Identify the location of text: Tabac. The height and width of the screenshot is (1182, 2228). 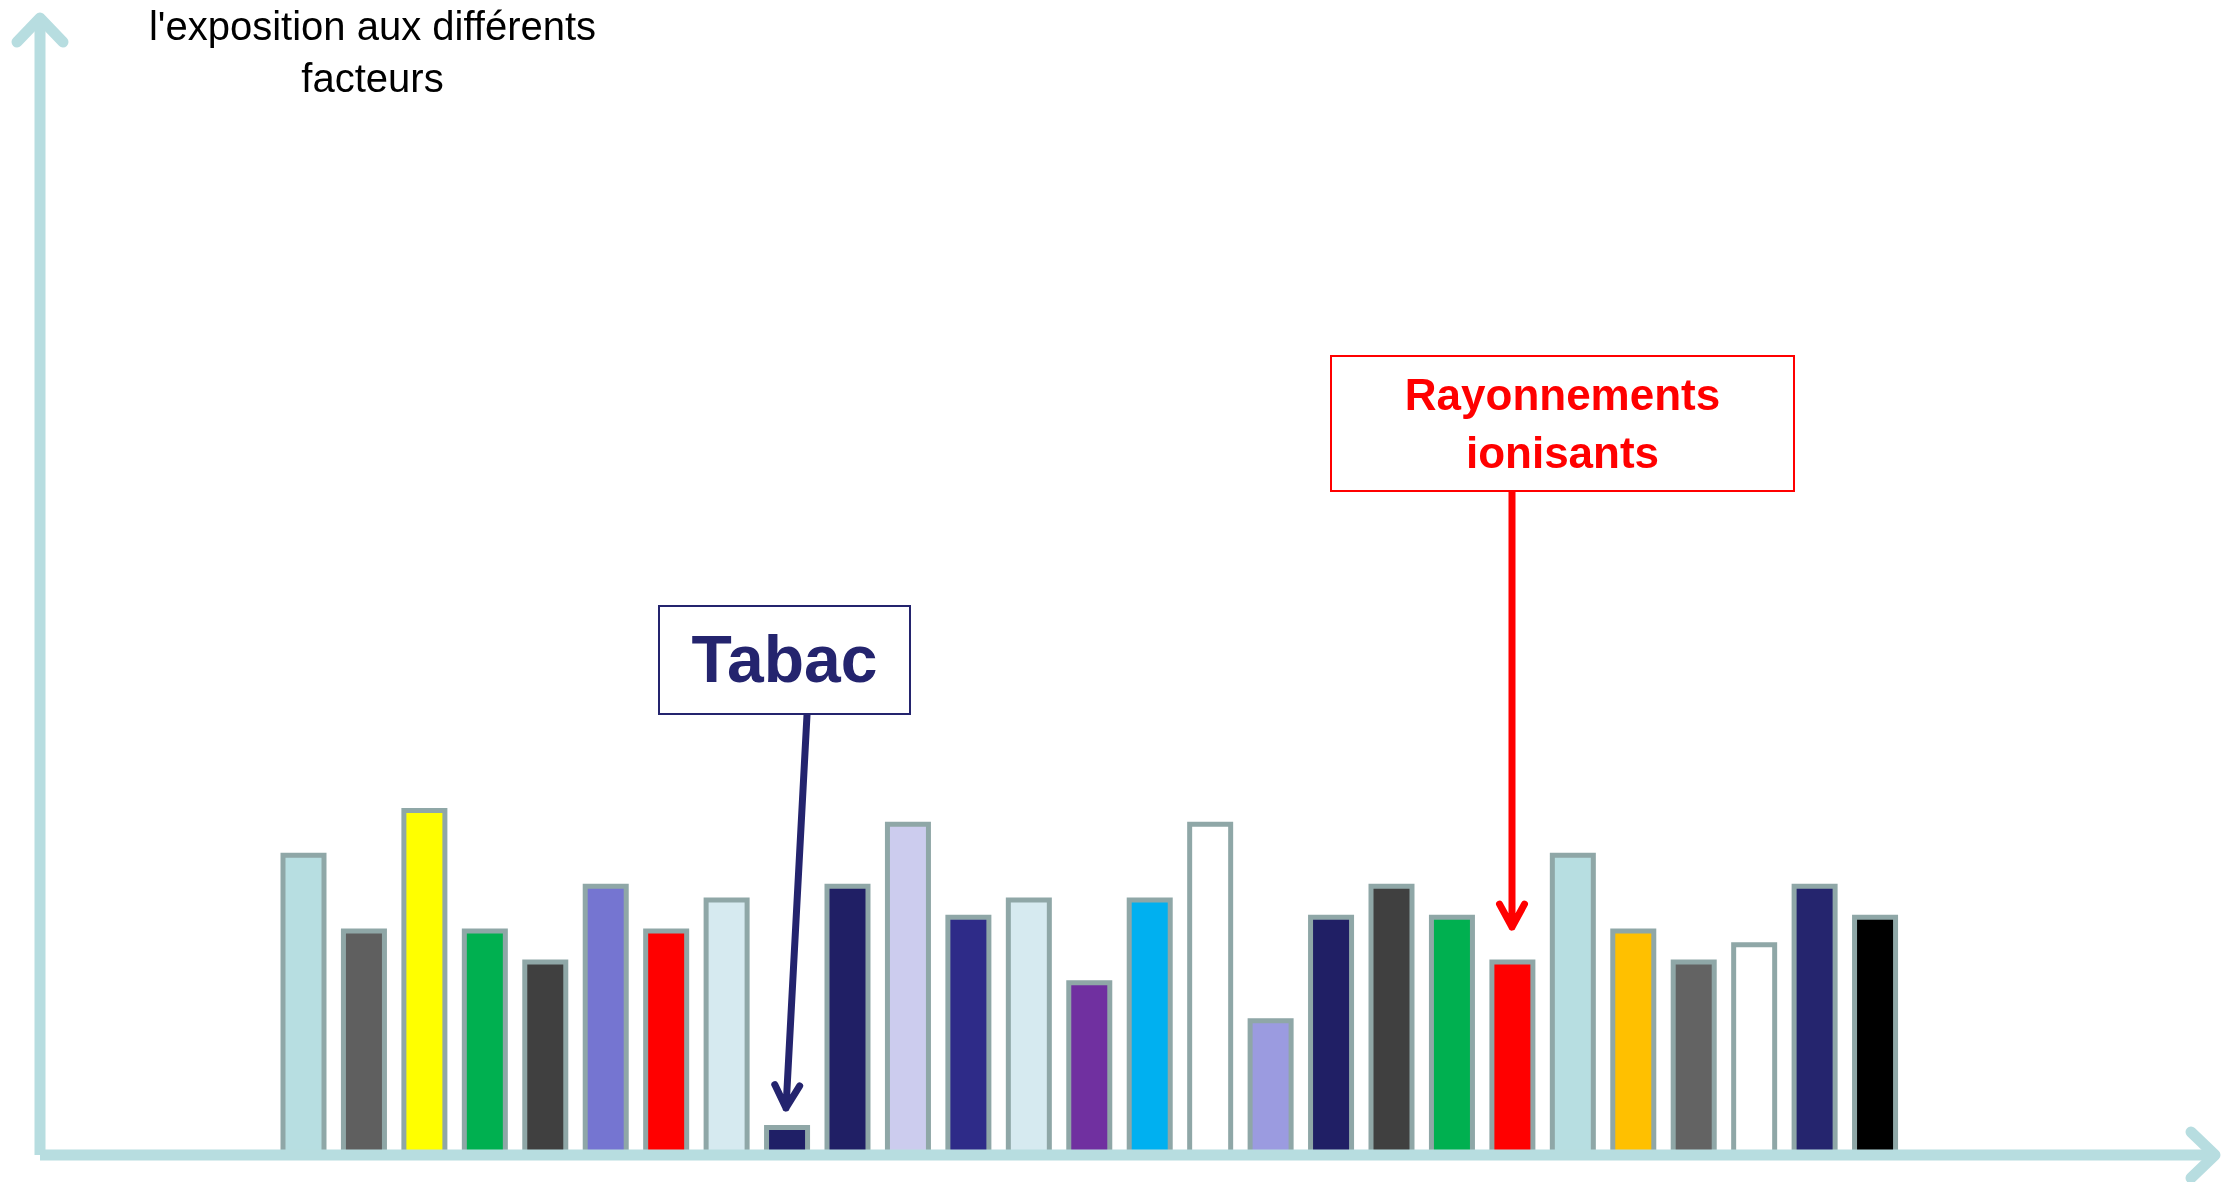
(784, 660).